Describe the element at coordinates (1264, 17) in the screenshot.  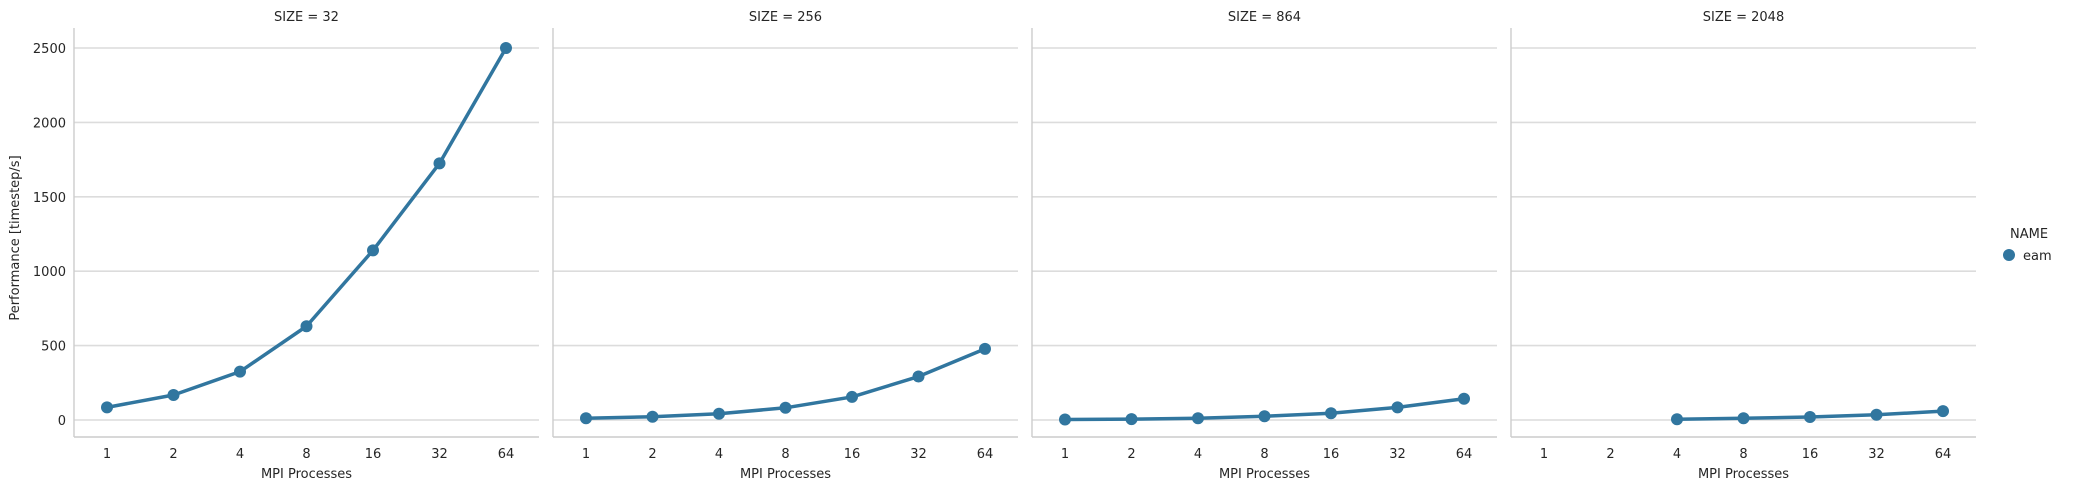
I see `panel-title: SIZE = 864` at that location.